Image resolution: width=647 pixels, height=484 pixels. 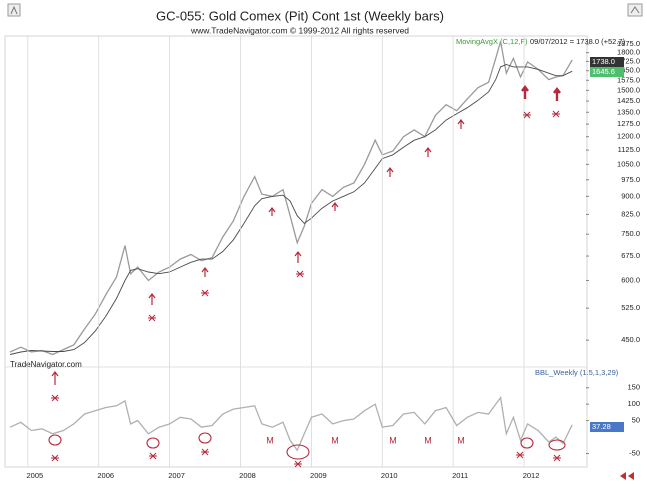 I want to click on y-tick-label: 1350.0, so click(x=628, y=111).